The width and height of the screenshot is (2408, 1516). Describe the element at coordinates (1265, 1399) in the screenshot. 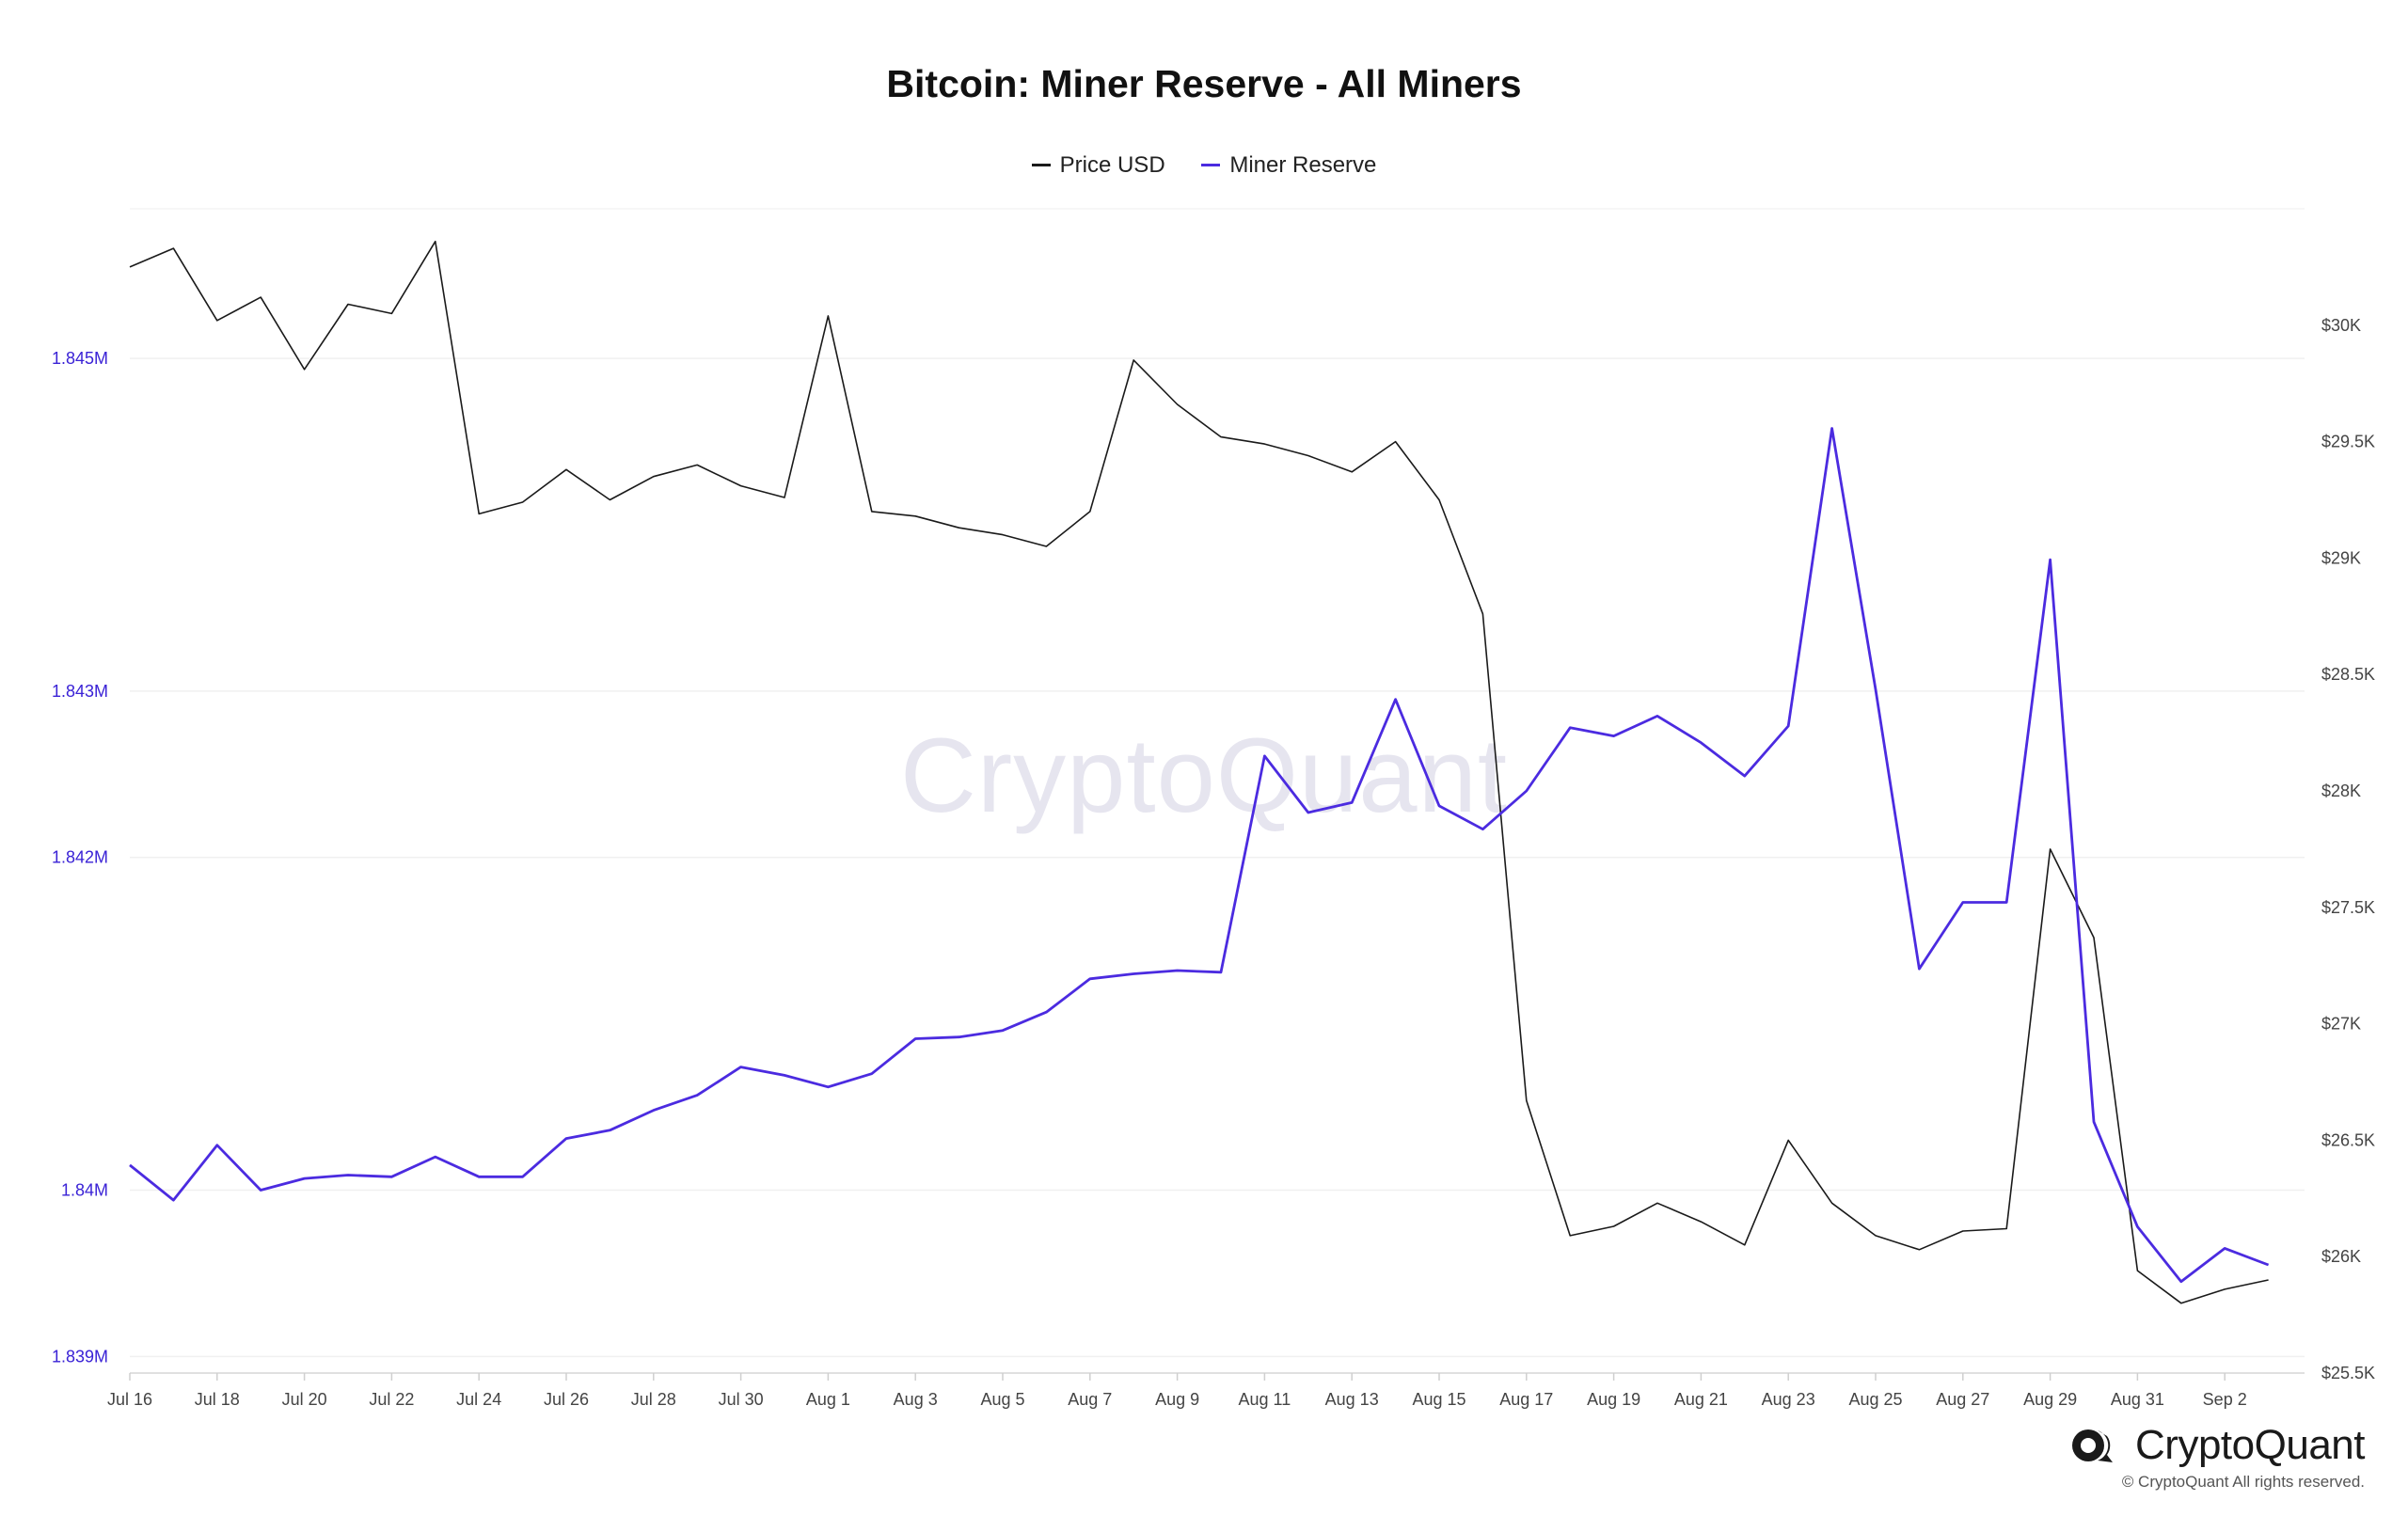

I see `x-axis-tick-label: Aug 11` at that location.